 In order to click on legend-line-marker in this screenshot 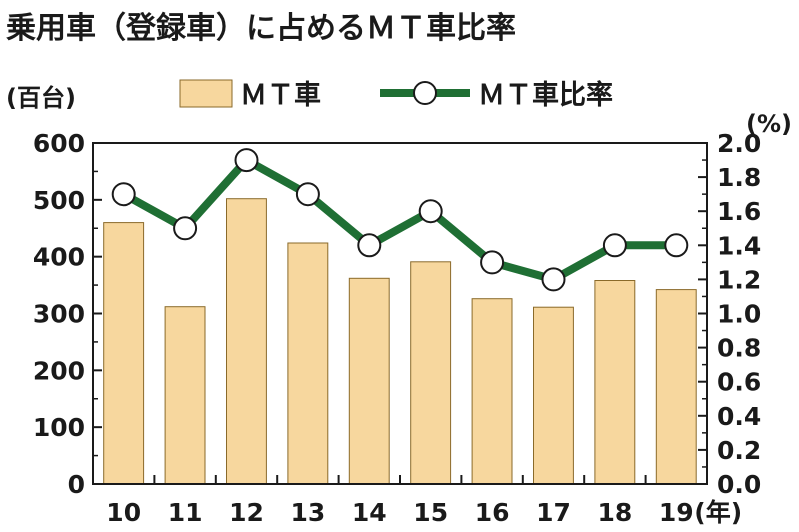, I will do `click(425, 93)`.